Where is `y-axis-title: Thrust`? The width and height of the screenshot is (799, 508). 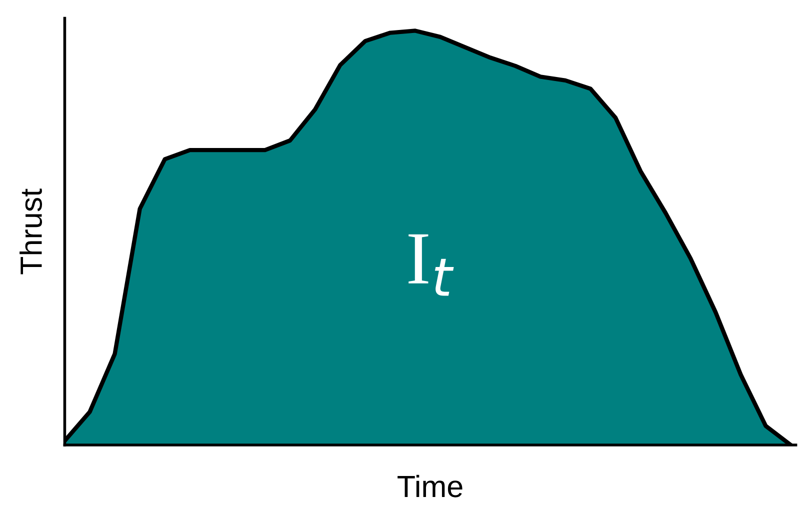 y-axis-title: Thrust is located at coordinates (31, 231).